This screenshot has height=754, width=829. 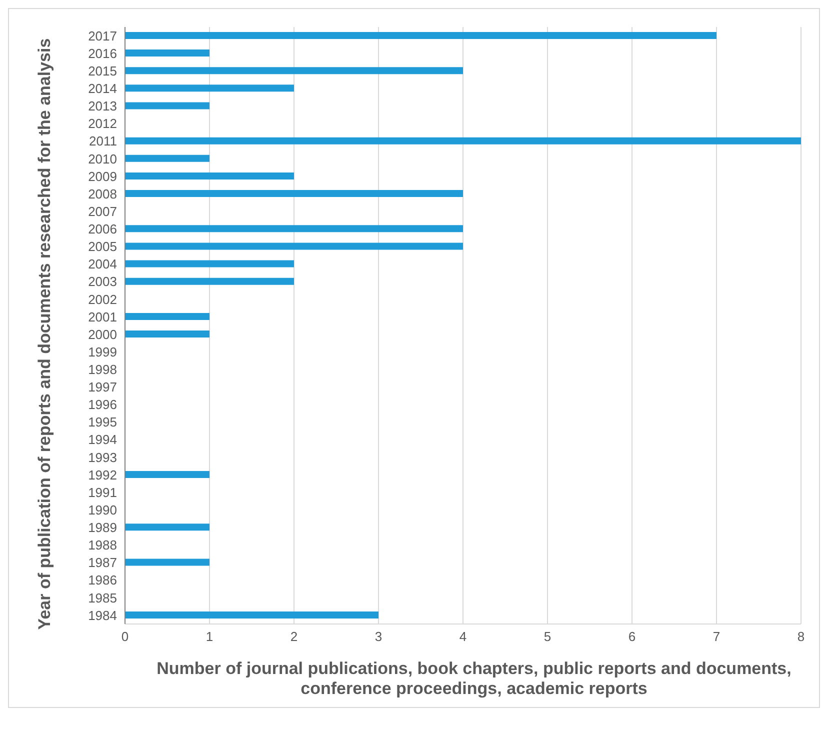 What do you see at coordinates (632, 636) in the screenshot?
I see `x-tick-label: 6` at bounding box center [632, 636].